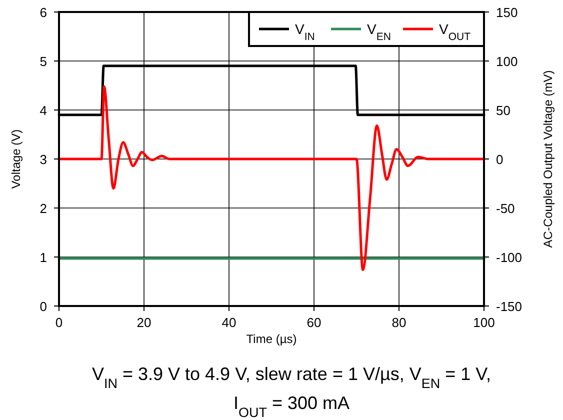  Describe the element at coordinates (500, 159) in the screenshot. I see `y2-tick-label: 0` at that location.